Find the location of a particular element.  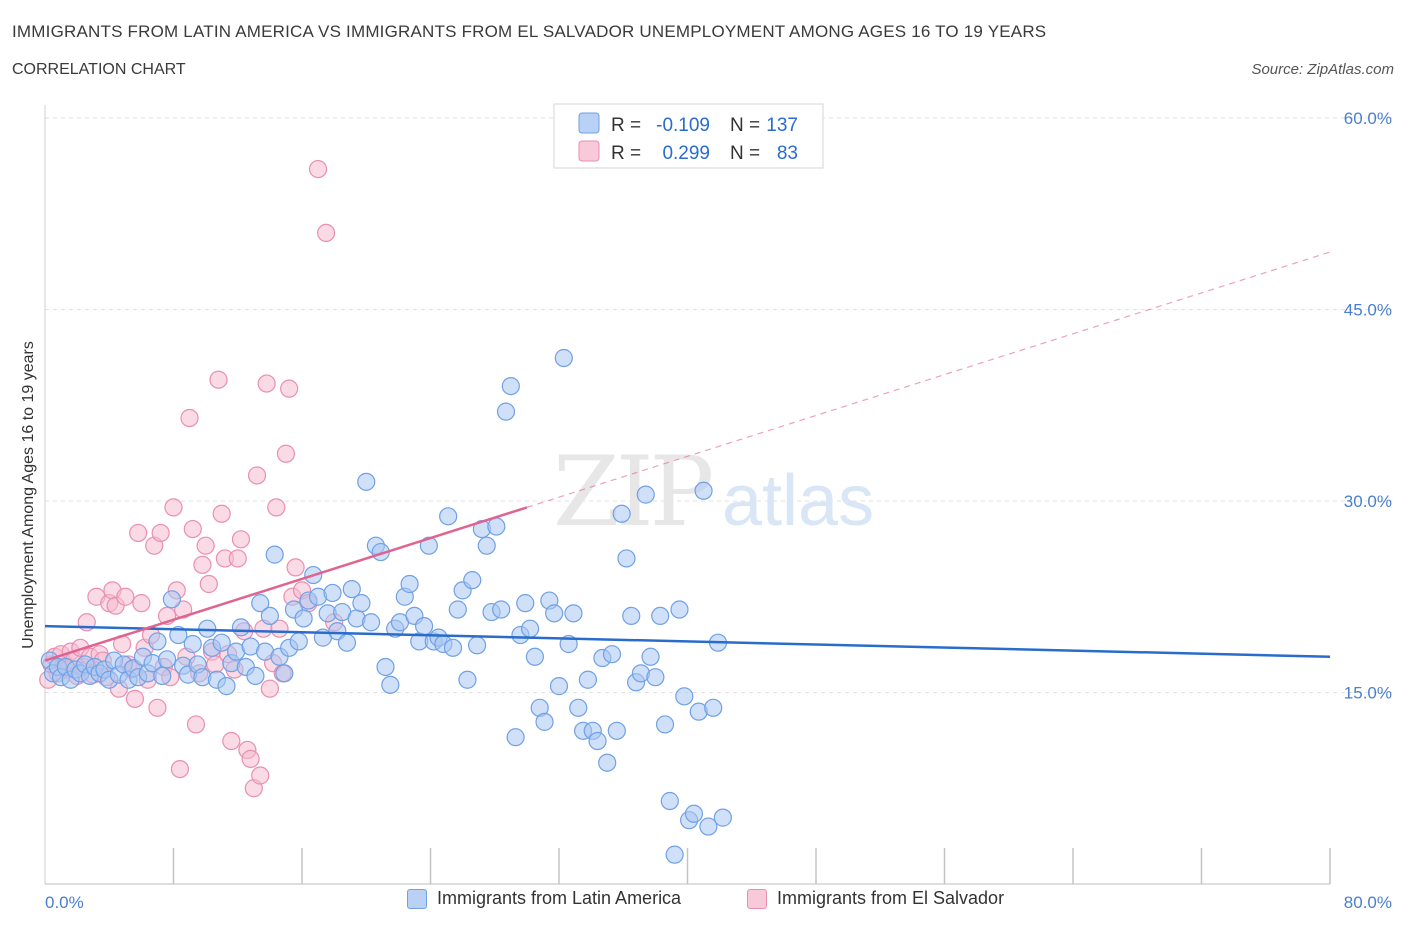

x-tick-label-max: 80.0% is located at coordinates (1368, 902).